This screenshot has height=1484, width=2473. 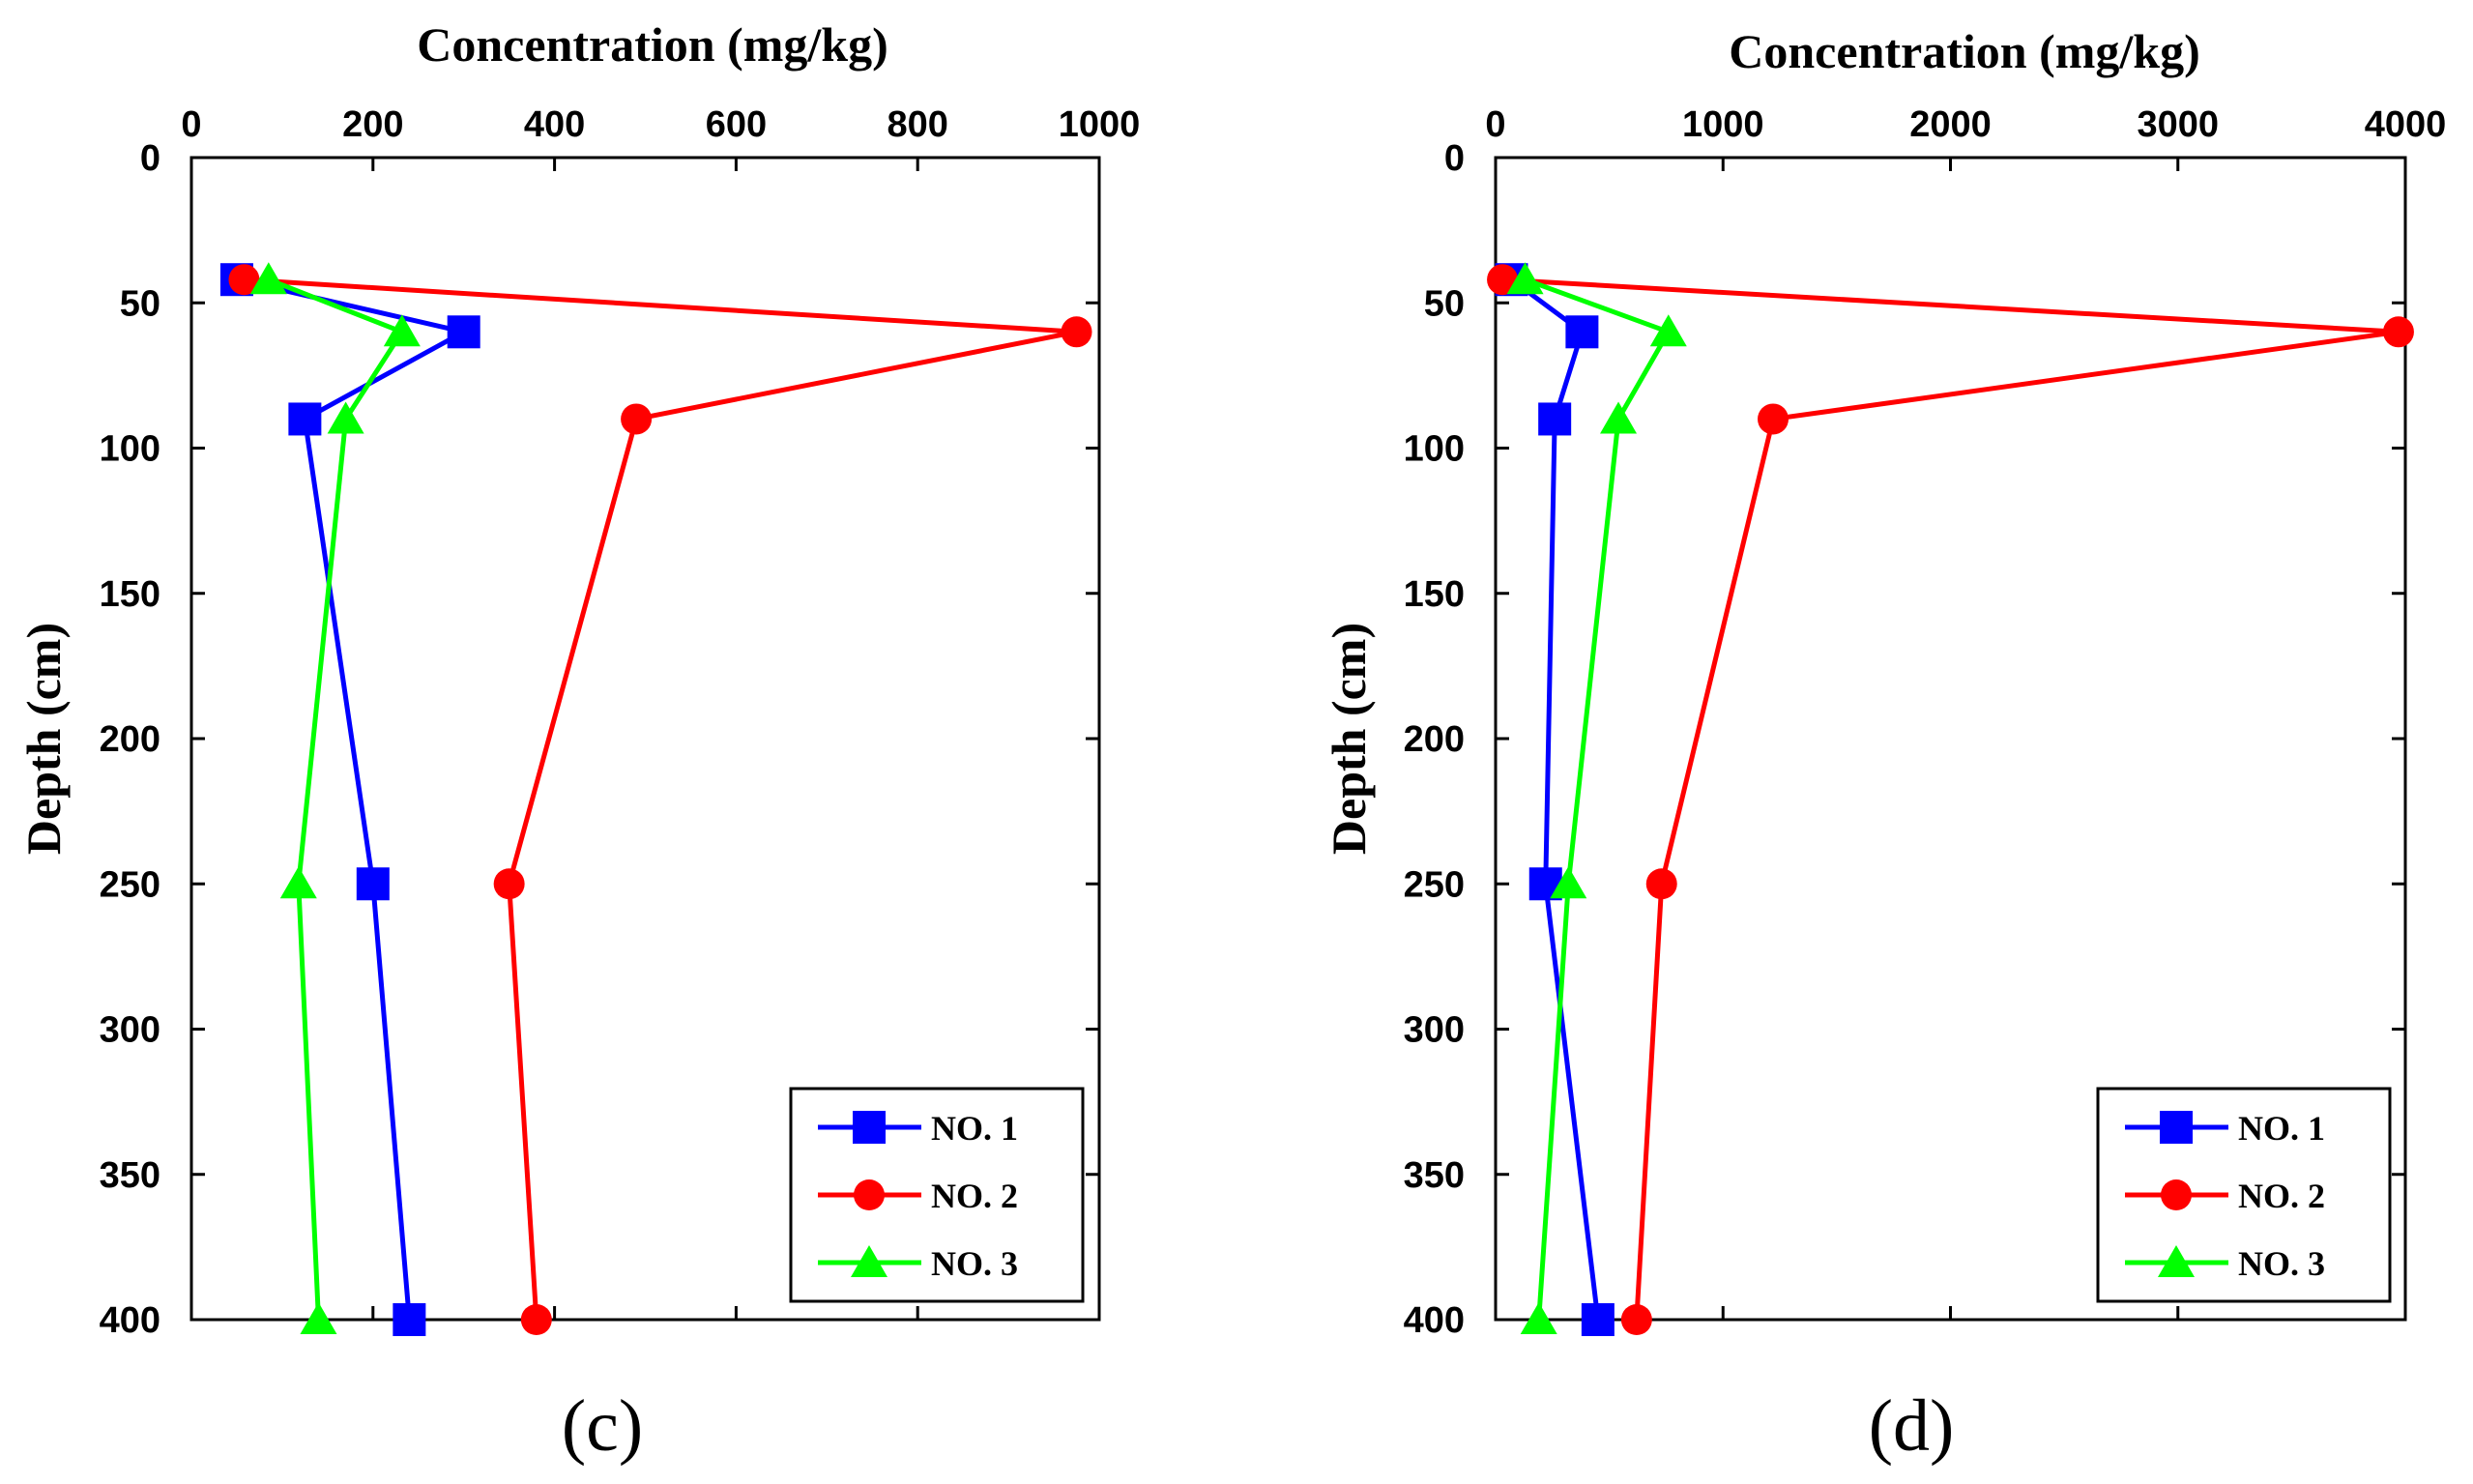 What do you see at coordinates (603, 1426) in the screenshot?
I see `panel-label: (c)` at bounding box center [603, 1426].